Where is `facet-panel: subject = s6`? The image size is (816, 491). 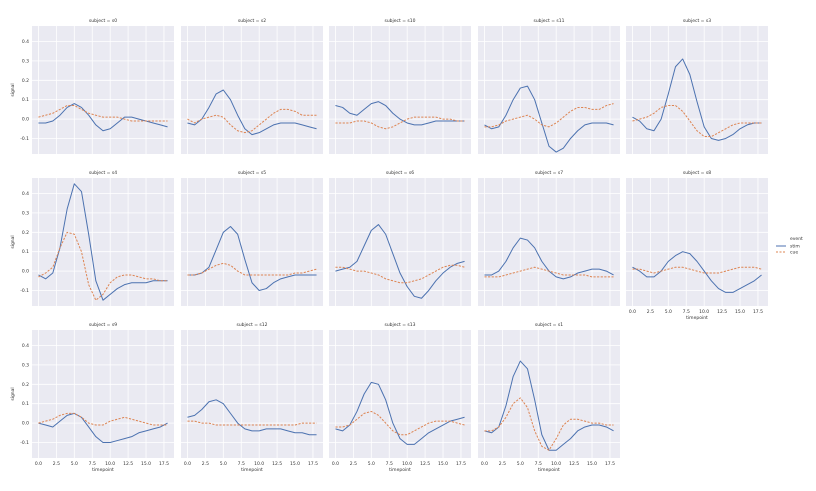
facet-panel: subject = s6 is located at coordinates (400, 238).